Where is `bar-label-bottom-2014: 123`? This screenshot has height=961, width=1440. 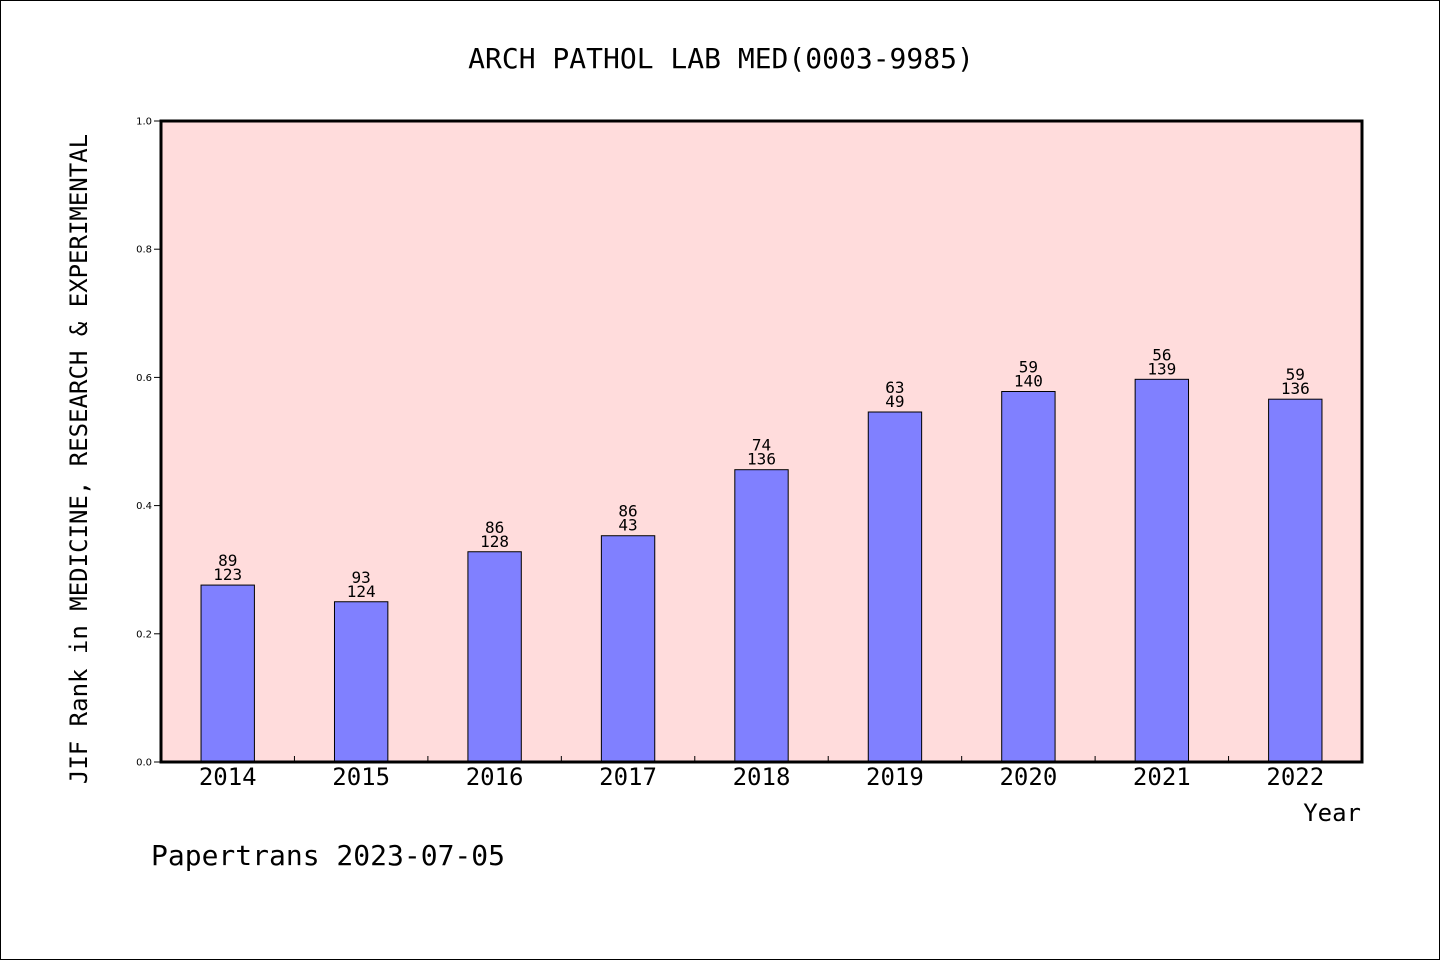
bar-label-bottom-2014: 123 is located at coordinates (227, 574).